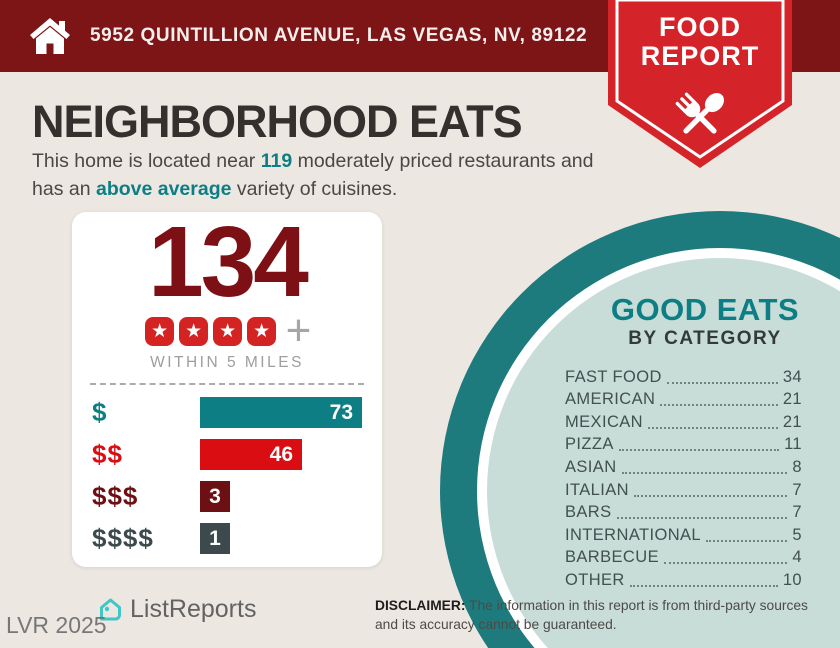 The width and height of the screenshot is (840, 648). What do you see at coordinates (193, 609) in the screenshot?
I see `brand-name: ListReports` at bounding box center [193, 609].